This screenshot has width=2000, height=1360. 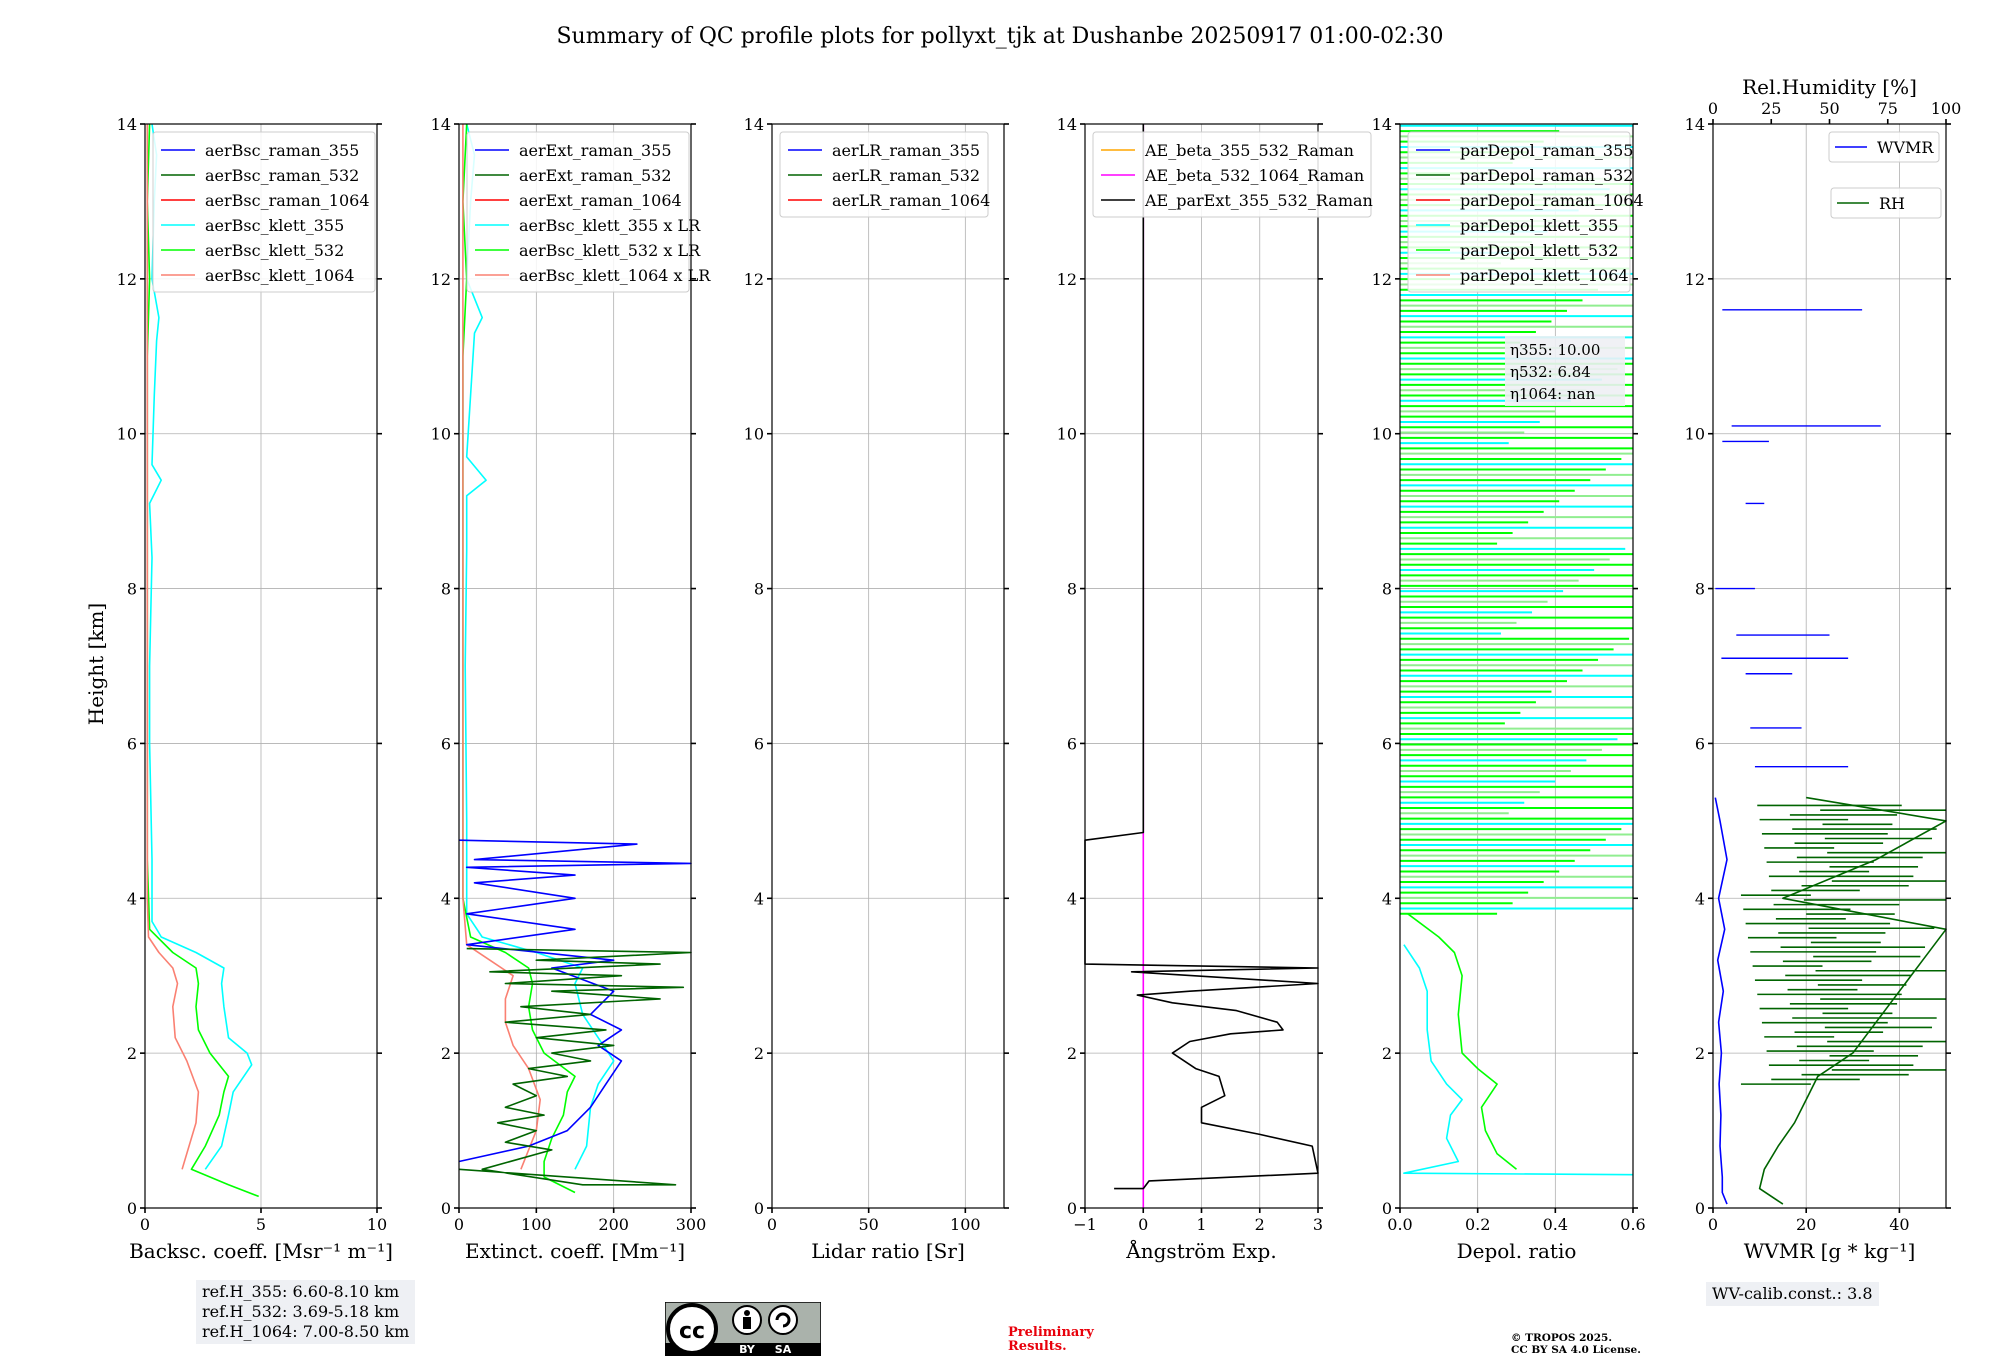 What do you see at coordinates (1477, 1224) in the screenshot?
I see `x-tick-label: 0.2` at bounding box center [1477, 1224].